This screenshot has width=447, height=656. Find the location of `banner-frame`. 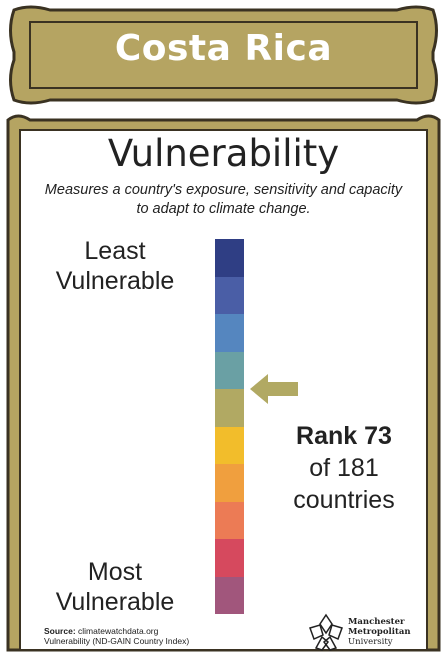

banner-frame is located at coordinates (223, 55).